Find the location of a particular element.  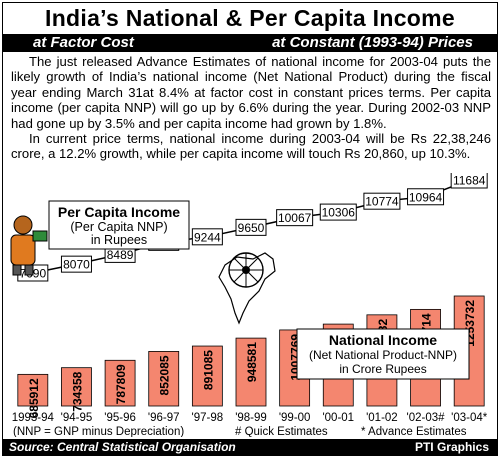

per-capita-legend-sub2: in Rupees is located at coordinates (119, 240).